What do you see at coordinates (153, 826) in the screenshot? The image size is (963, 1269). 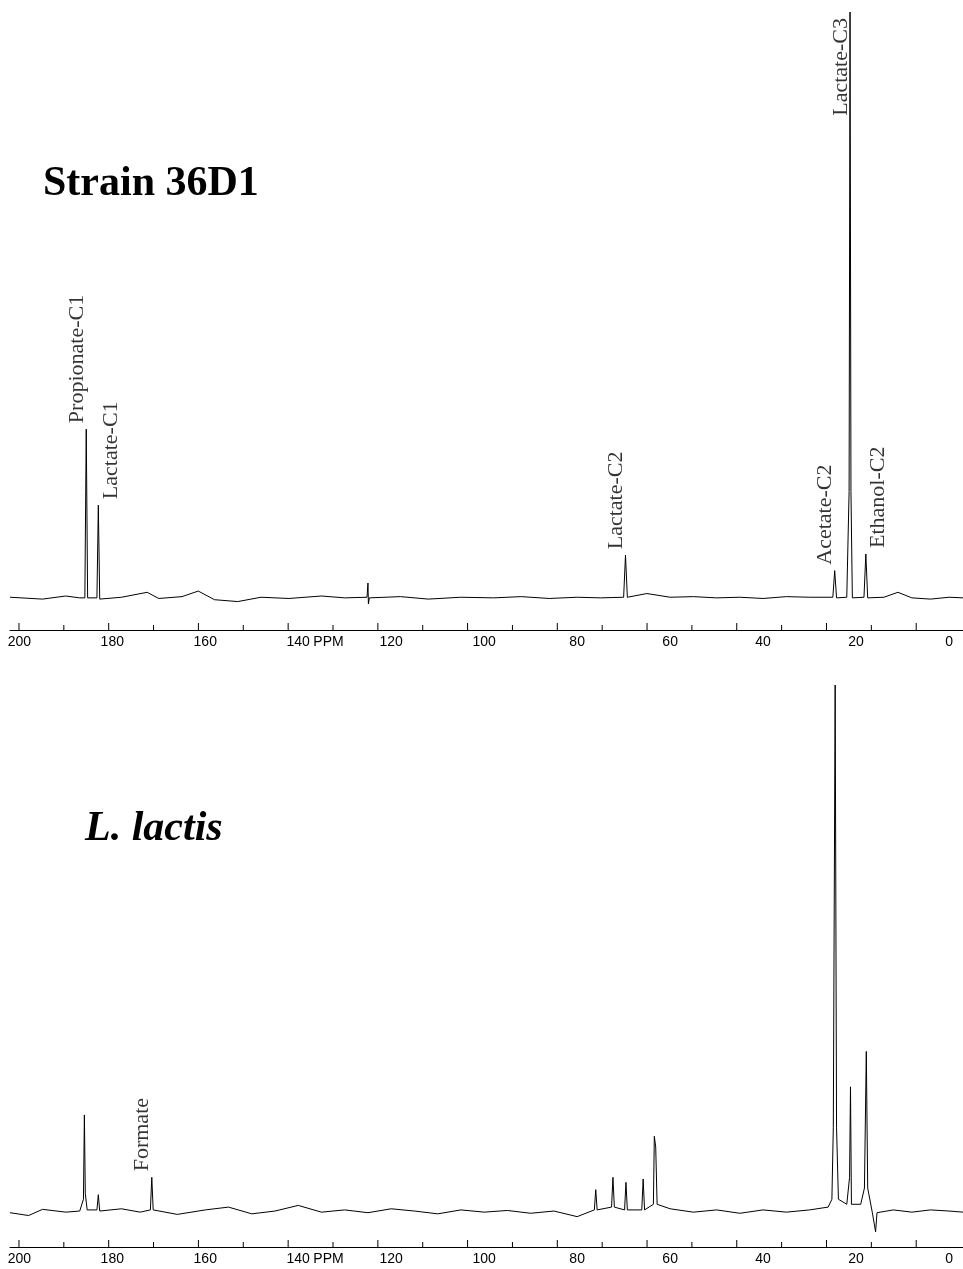 I see `text: L. lactis` at bounding box center [153, 826].